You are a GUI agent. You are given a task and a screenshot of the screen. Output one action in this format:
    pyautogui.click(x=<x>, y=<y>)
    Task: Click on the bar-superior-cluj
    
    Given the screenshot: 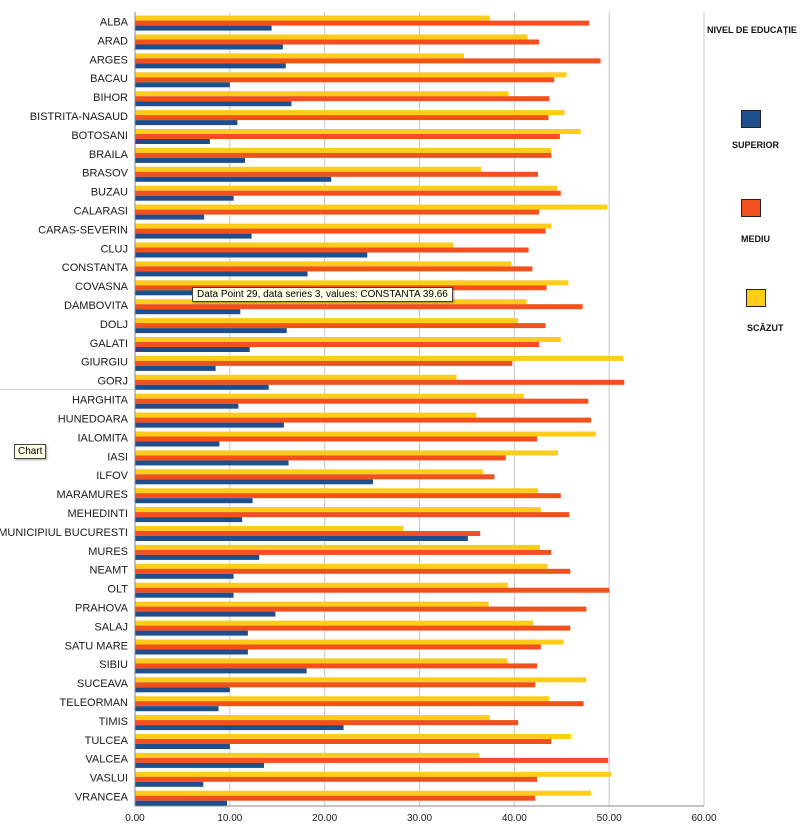 What is the action you would take?
    pyautogui.click(x=251, y=255)
    